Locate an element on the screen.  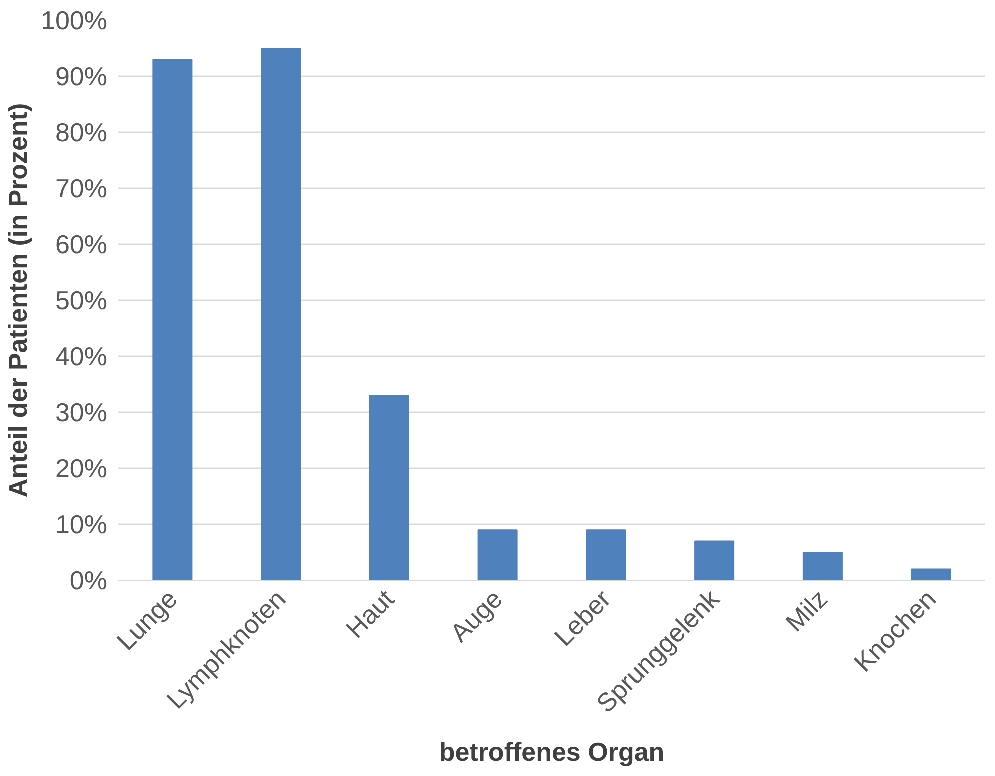
y-tick-label: 80% is located at coordinates (81, 133).